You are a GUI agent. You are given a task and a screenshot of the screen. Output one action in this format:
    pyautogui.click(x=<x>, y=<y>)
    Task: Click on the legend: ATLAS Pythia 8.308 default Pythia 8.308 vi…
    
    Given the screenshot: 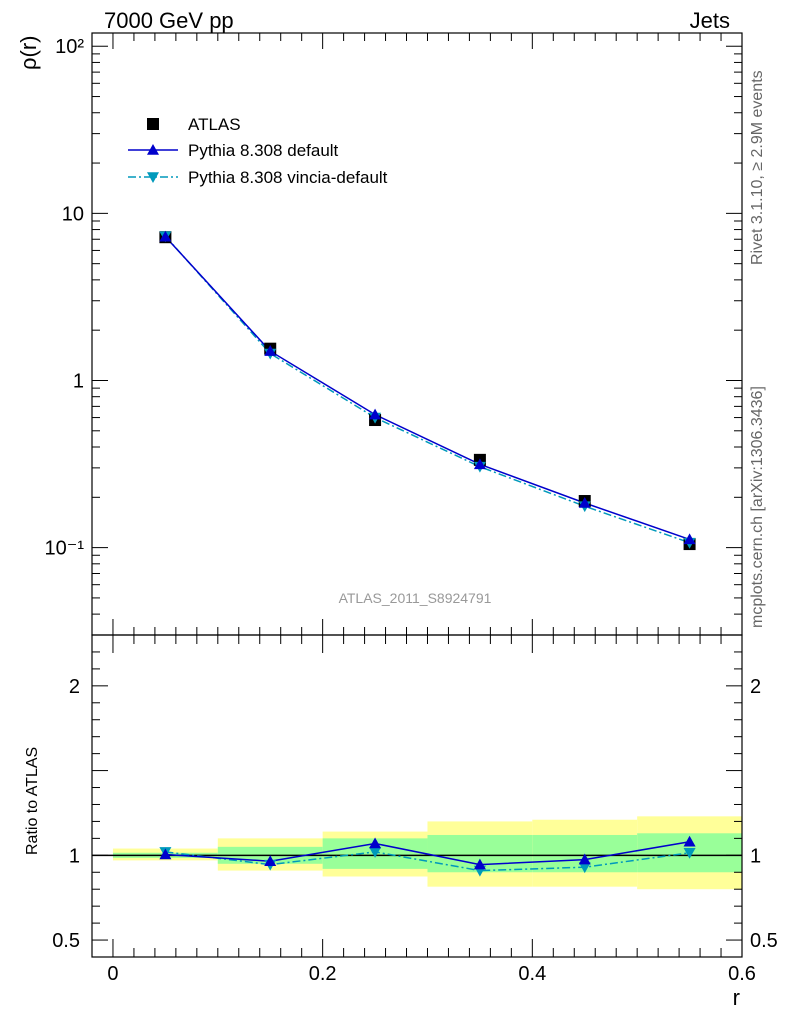 What is the action you would take?
    pyautogui.click(x=258, y=151)
    